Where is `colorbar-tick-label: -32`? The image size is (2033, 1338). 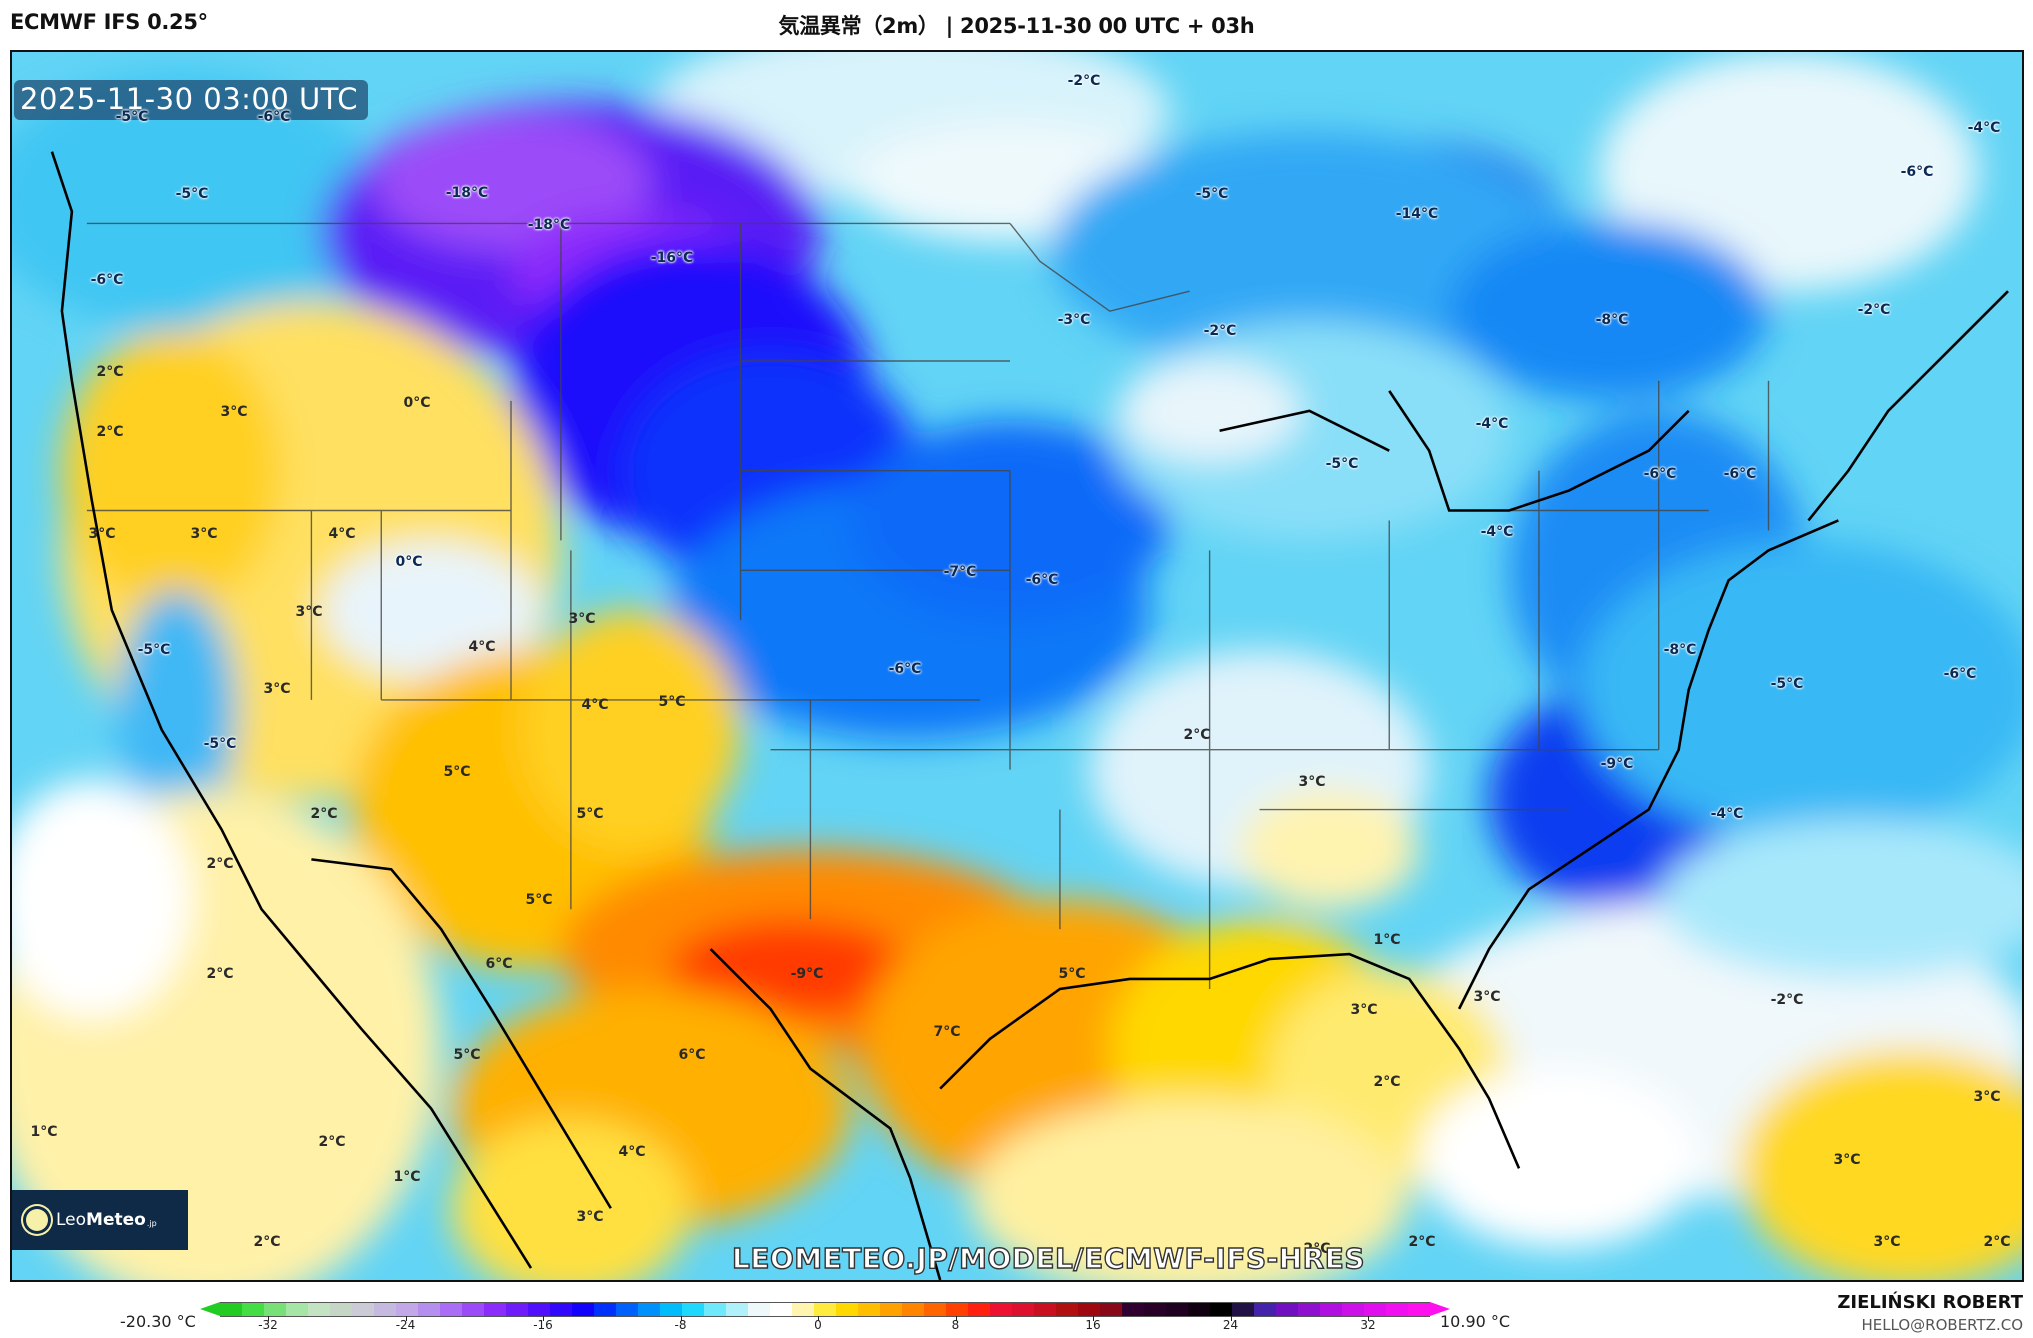
colorbar-tick-label: -32 is located at coordinates (268, 1325).